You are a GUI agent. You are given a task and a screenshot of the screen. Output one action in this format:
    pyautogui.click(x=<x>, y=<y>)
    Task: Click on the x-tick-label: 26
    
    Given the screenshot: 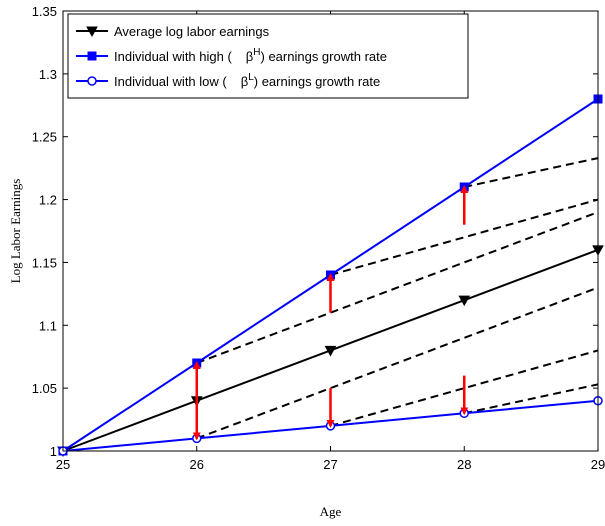 What is the action you would take?
    pyautogui.click(x=197, y=464)
    